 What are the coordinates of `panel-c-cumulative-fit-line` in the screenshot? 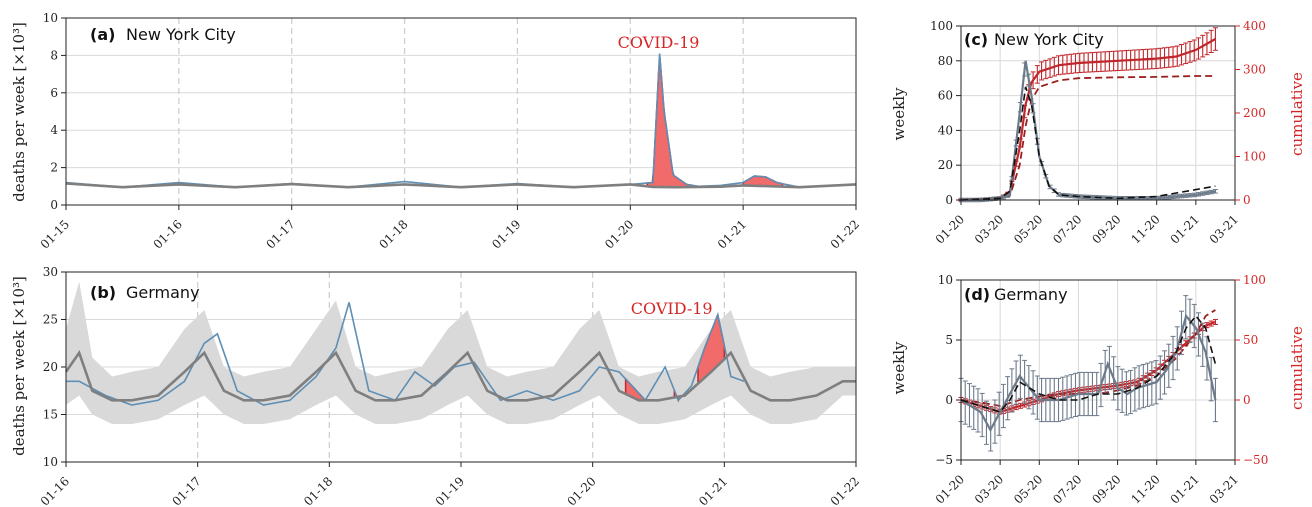 It's located at (1088, 138).